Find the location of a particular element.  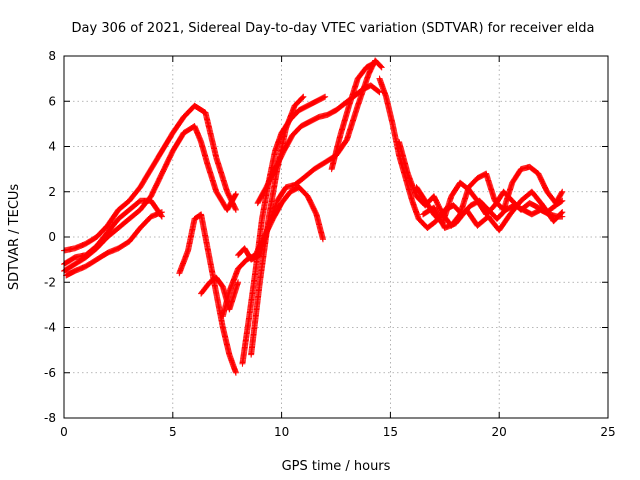

x-tick-label: 20 is located at coordinates (499, 432).